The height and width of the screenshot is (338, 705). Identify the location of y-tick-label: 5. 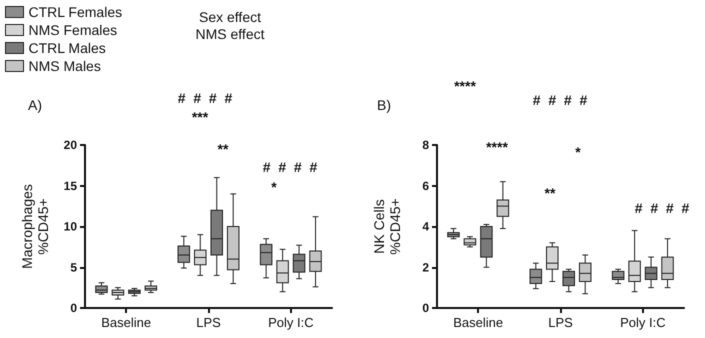
(74, 267).